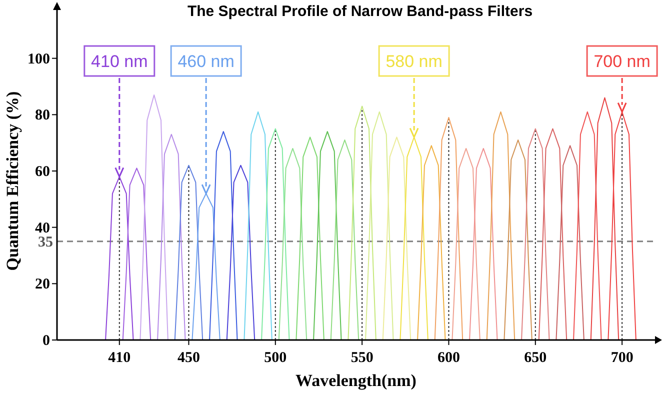 The image size is (663, 402). Describe the element at coordinates (42, 228) in the screenshot. I see `y-tick-label: 40` at that location.